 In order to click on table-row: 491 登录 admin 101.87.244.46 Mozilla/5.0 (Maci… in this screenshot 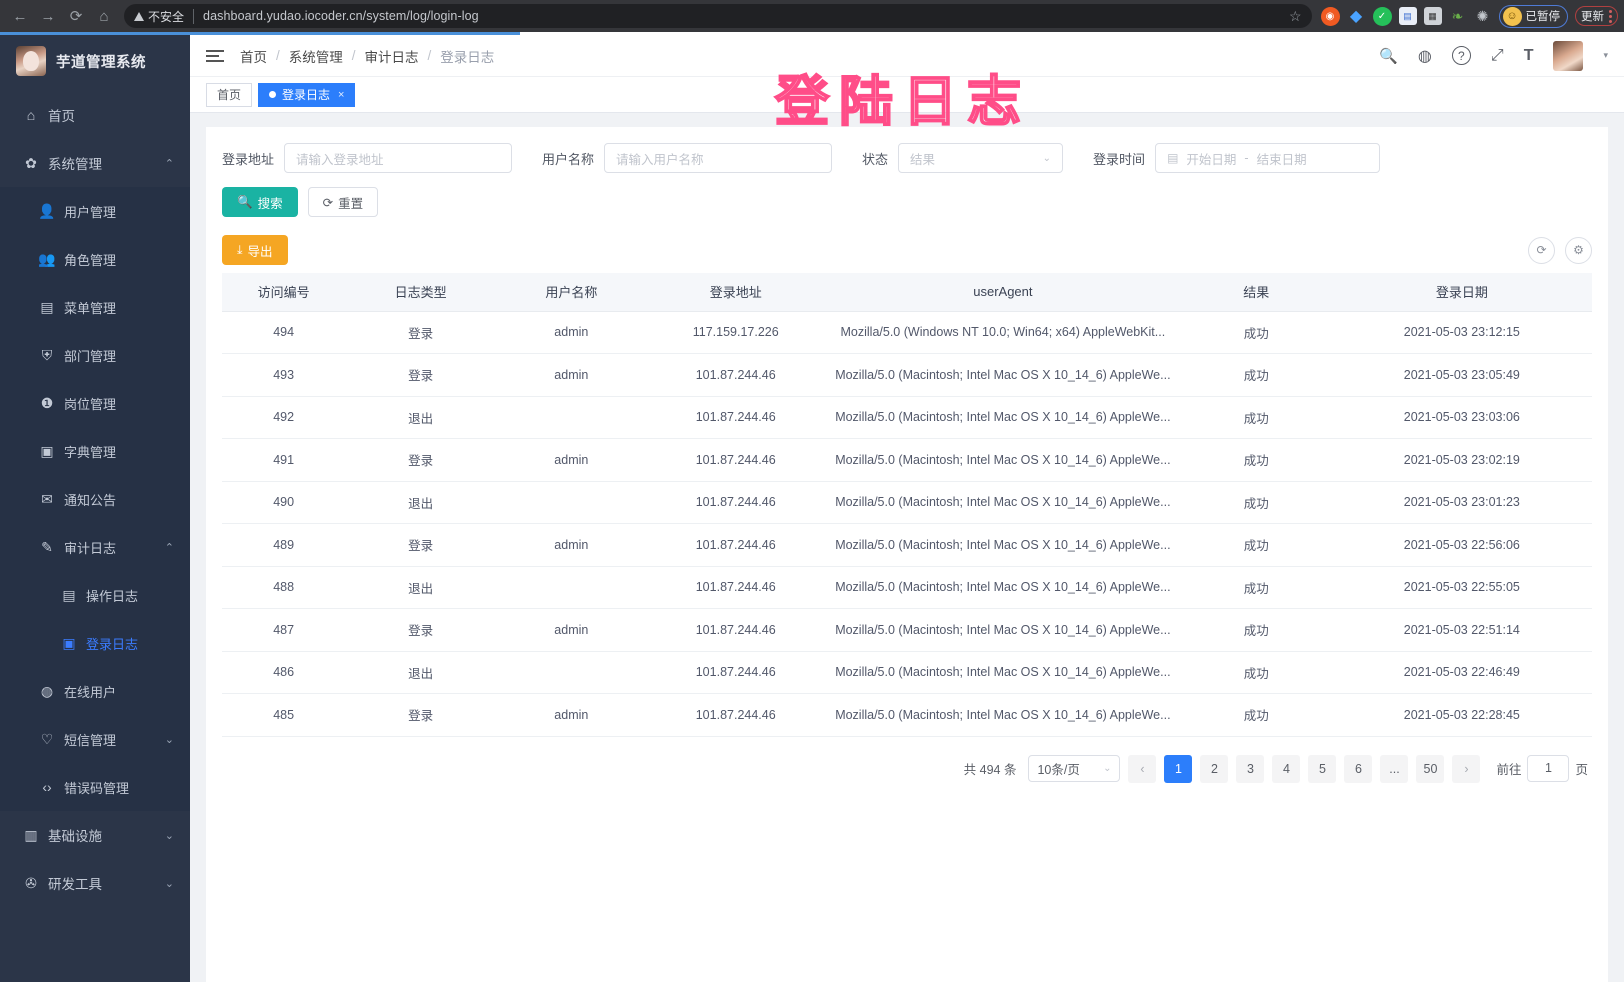, I will do `click(907, 460)`.